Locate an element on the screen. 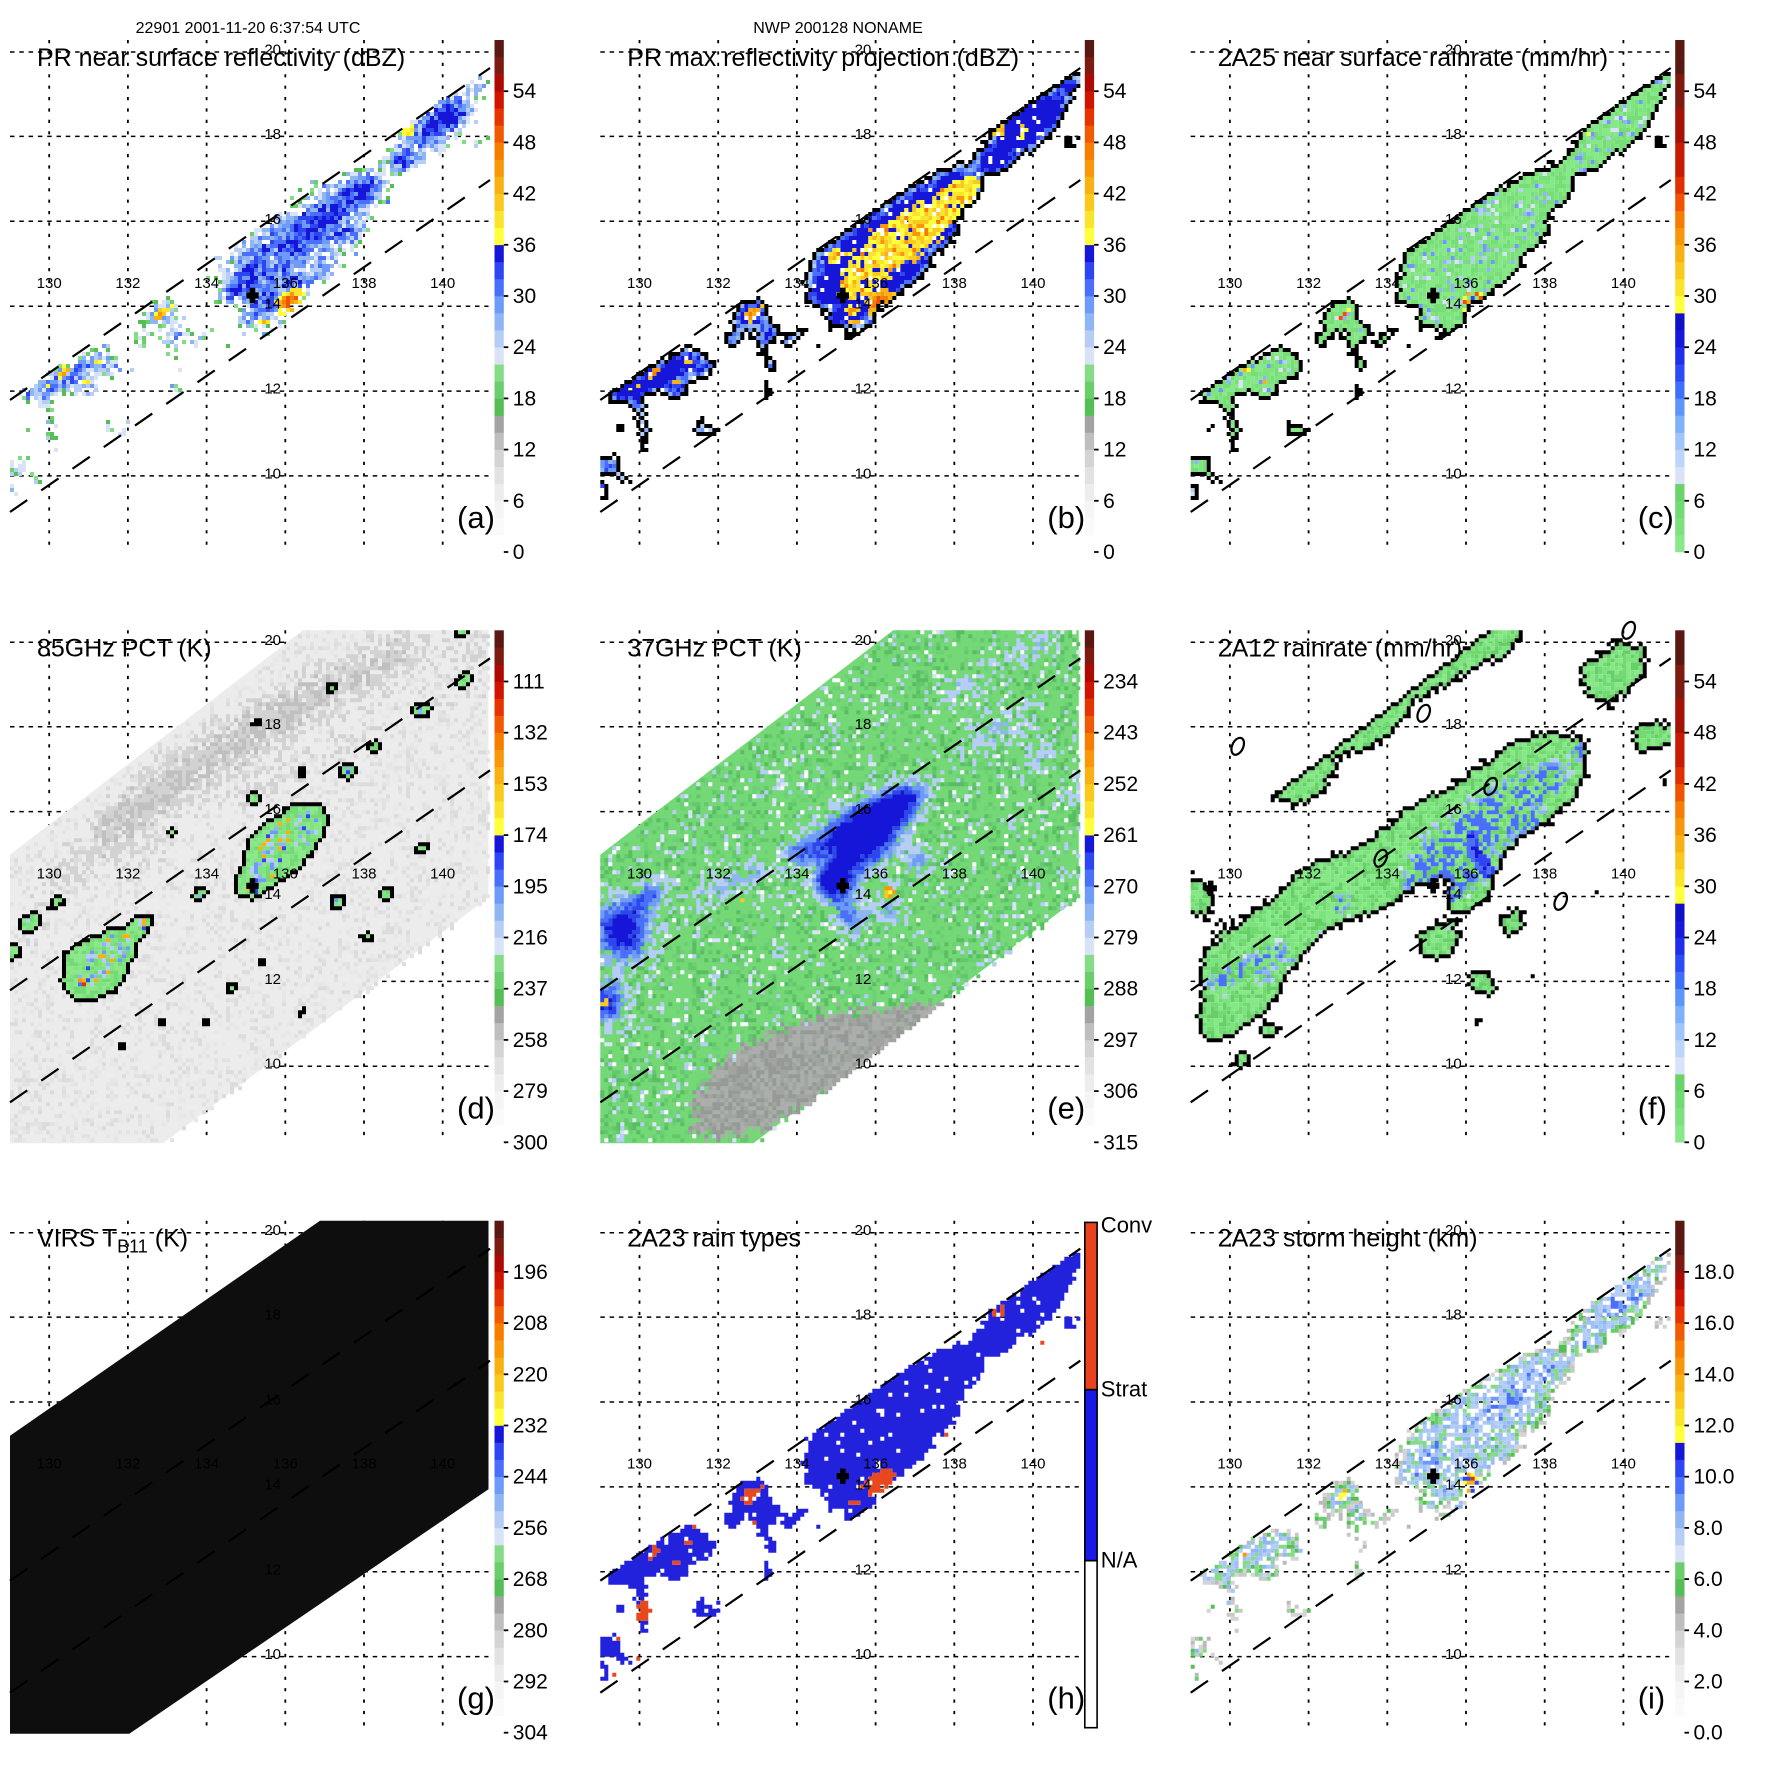 The image size is (1771, 1771). svg-text: 252 is located at coordinates (1120, 784).